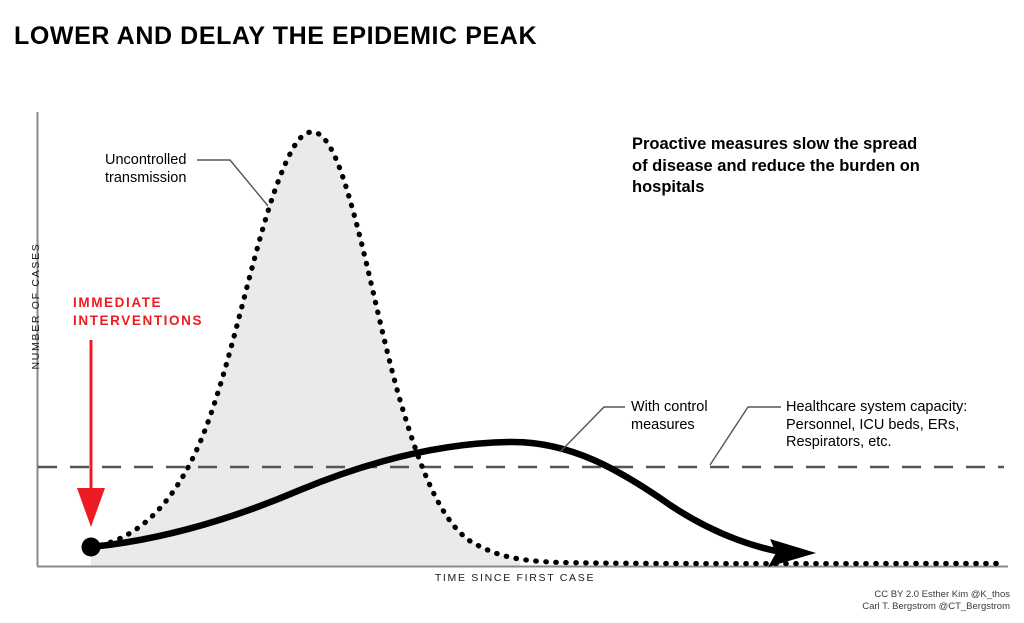 Image resolution: width=1024 pixels, height=623 pixels. What do you see at coordinates (276, 36) in the screenshot?
I see `page-title: LOWER AND DELAY THE EPIDEMIC PEAK` at bounding box center [276, 36].